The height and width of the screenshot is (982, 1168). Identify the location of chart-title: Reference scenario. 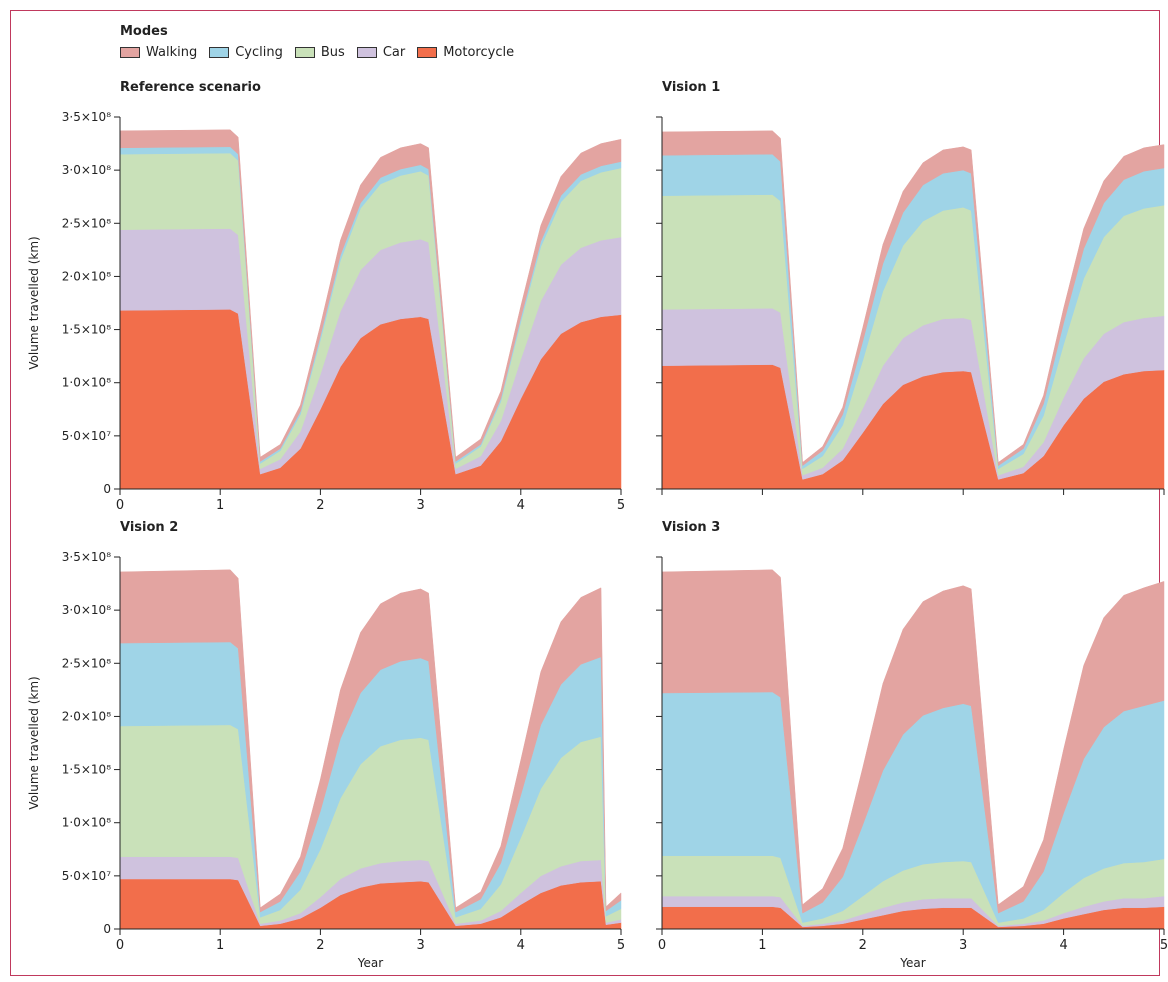
(190, 87).